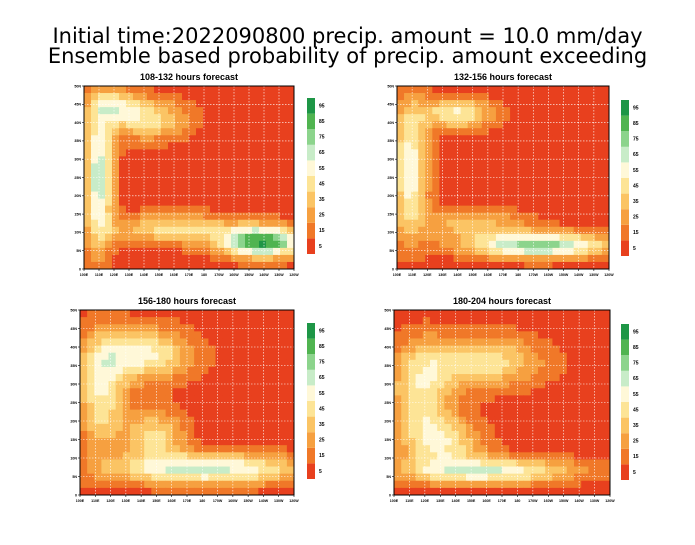 The height and width of the screenshot is (545, 695). I want to click on y-tick-label: 30N, so click(390, 160).